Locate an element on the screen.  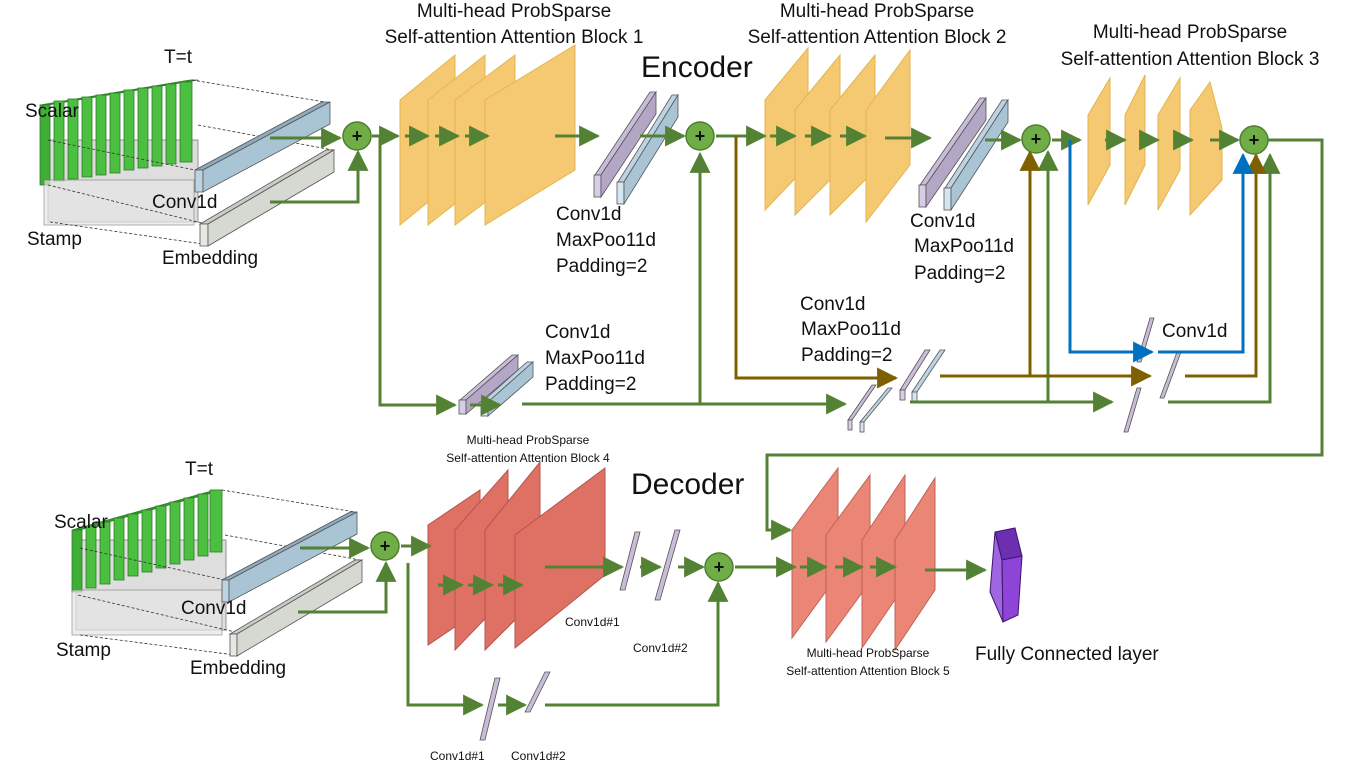
encoder-add-node-2: + is located at coordinates (700, 136).